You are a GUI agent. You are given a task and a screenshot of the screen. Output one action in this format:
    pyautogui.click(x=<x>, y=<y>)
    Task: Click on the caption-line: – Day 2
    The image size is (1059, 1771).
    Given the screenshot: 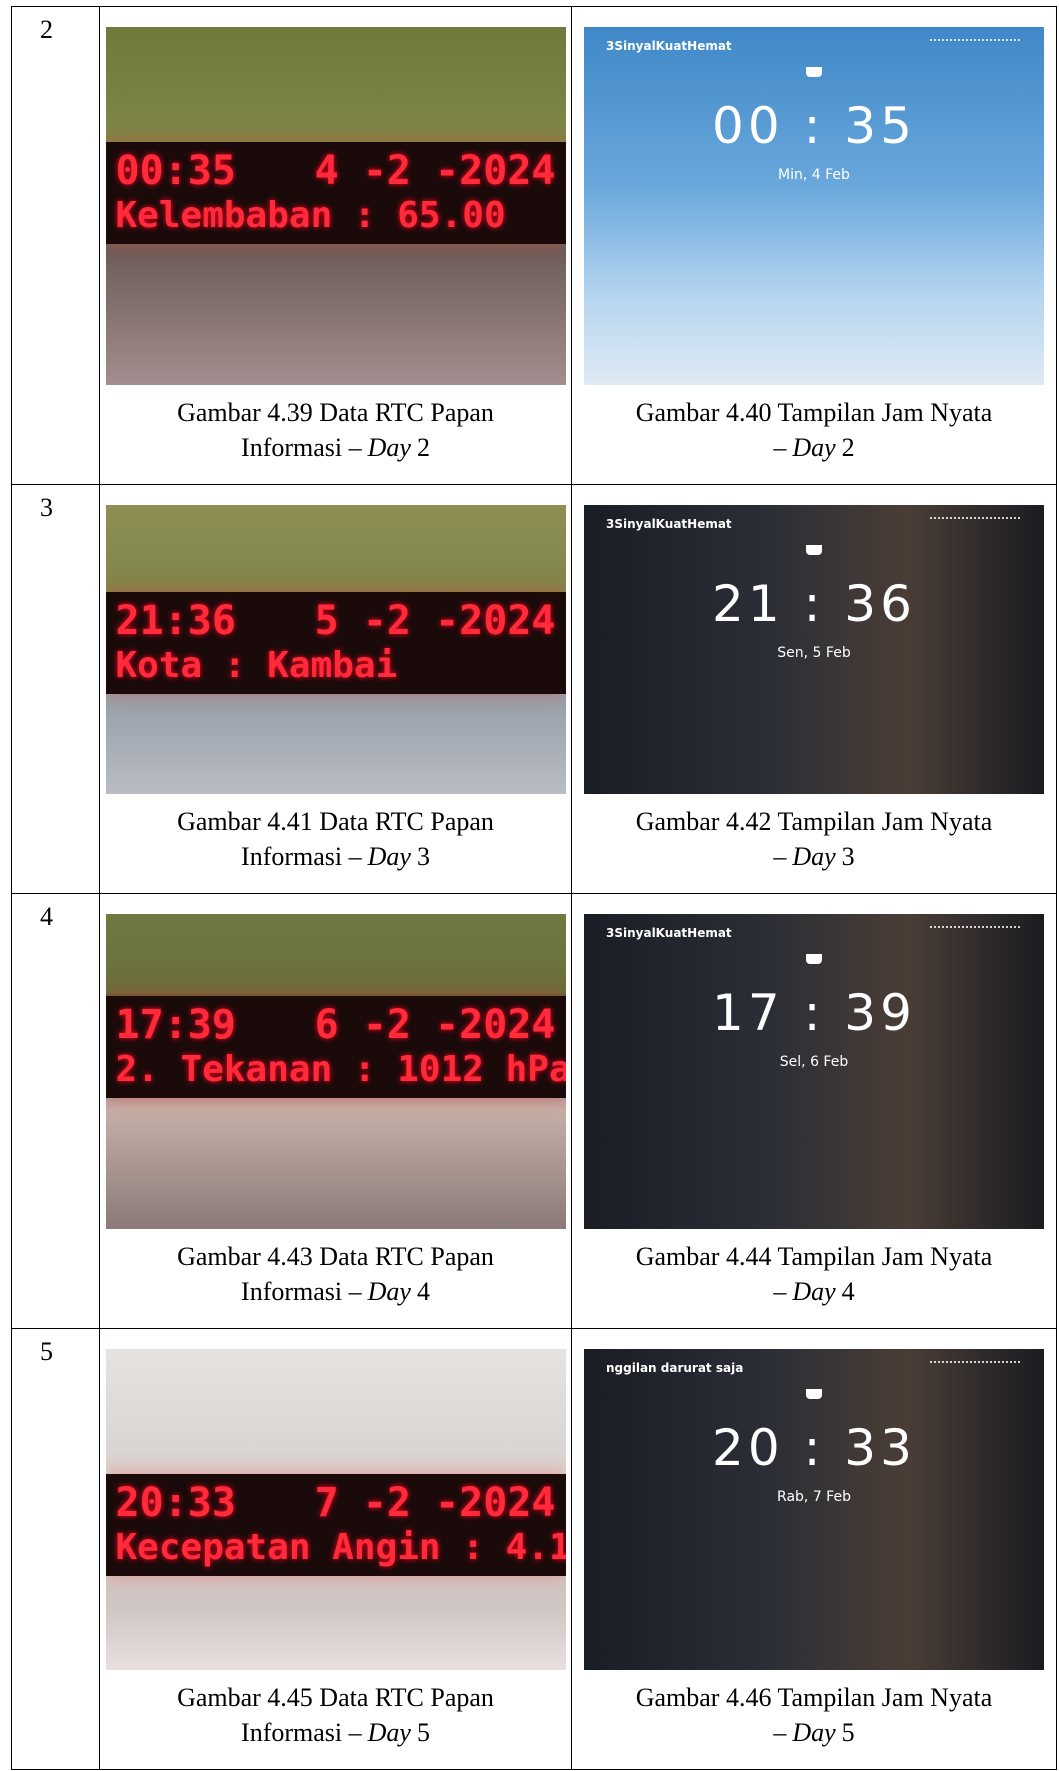 What is the action you would take?
    pyautogui.click(x=814, y=447)
    